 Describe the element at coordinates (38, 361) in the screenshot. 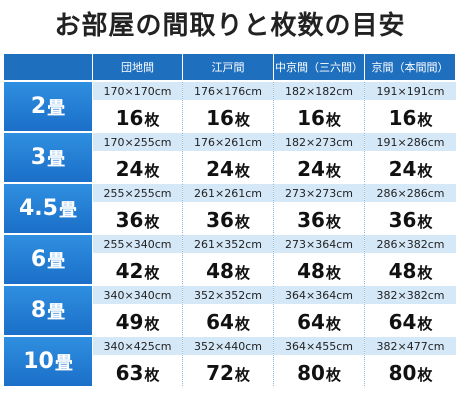

I see `room-size-number: 10` at that location.